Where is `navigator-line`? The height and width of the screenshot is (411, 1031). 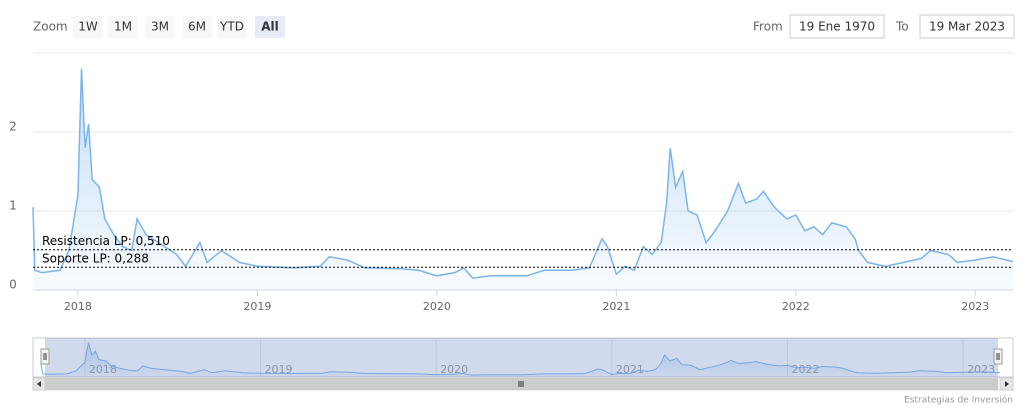 navigator-line is located at coordinates (520, 359).